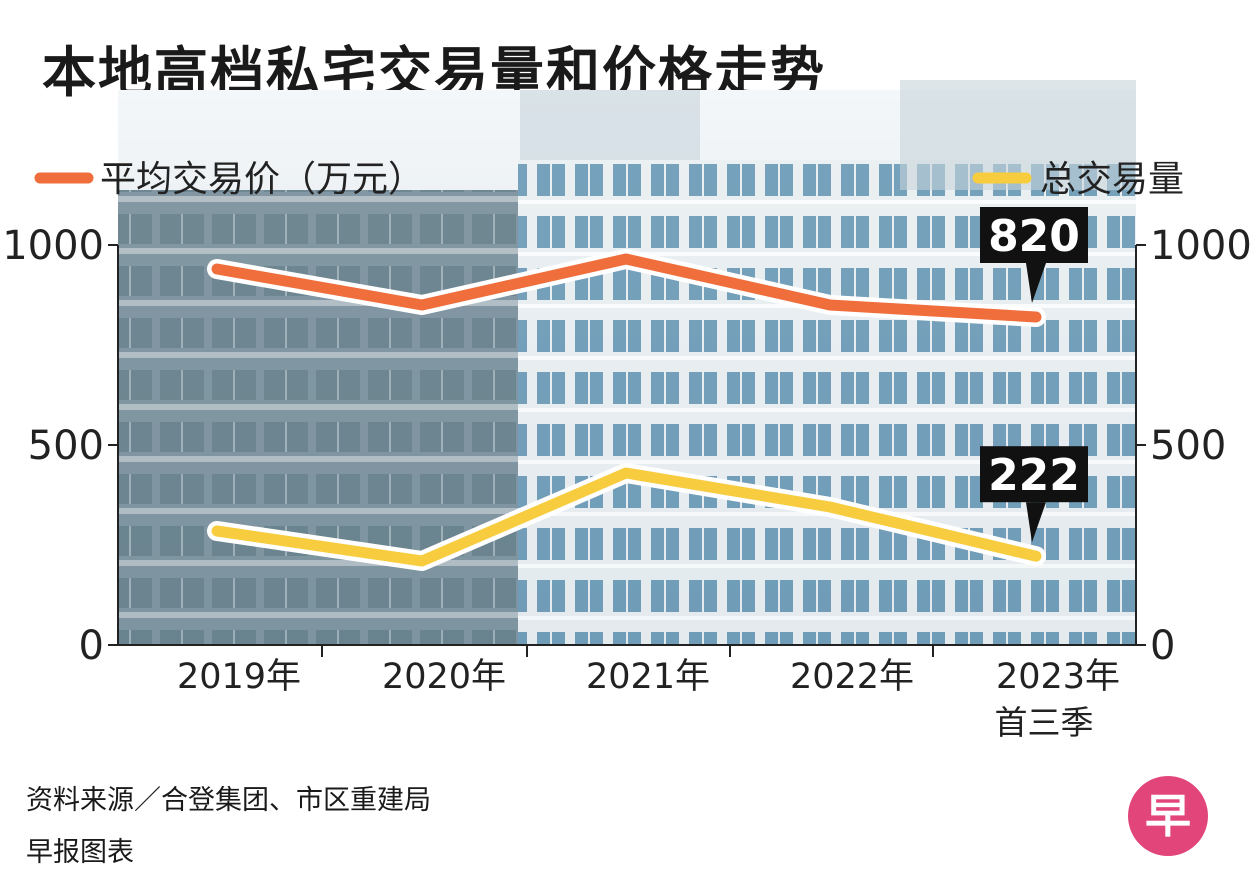 The height and width of the screenshot is (889, 1251). What do you see at coordinates (80, 852) in the screenshot?
I see `credit-note: 早报图表` at bounding box center [80, 852].